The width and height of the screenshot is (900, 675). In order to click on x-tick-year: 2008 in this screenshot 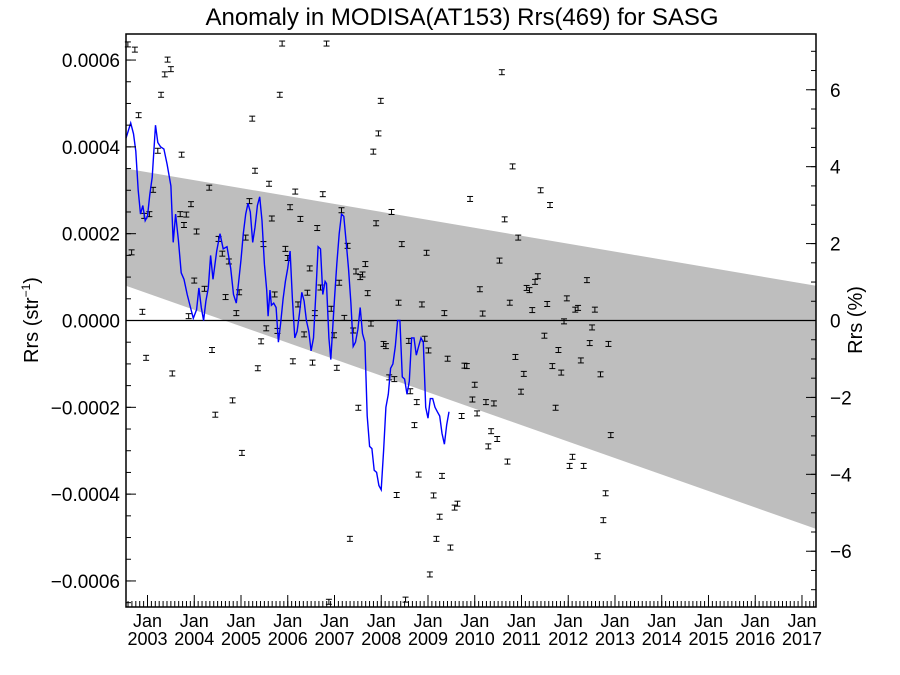, I will do `click(381, 639)`.